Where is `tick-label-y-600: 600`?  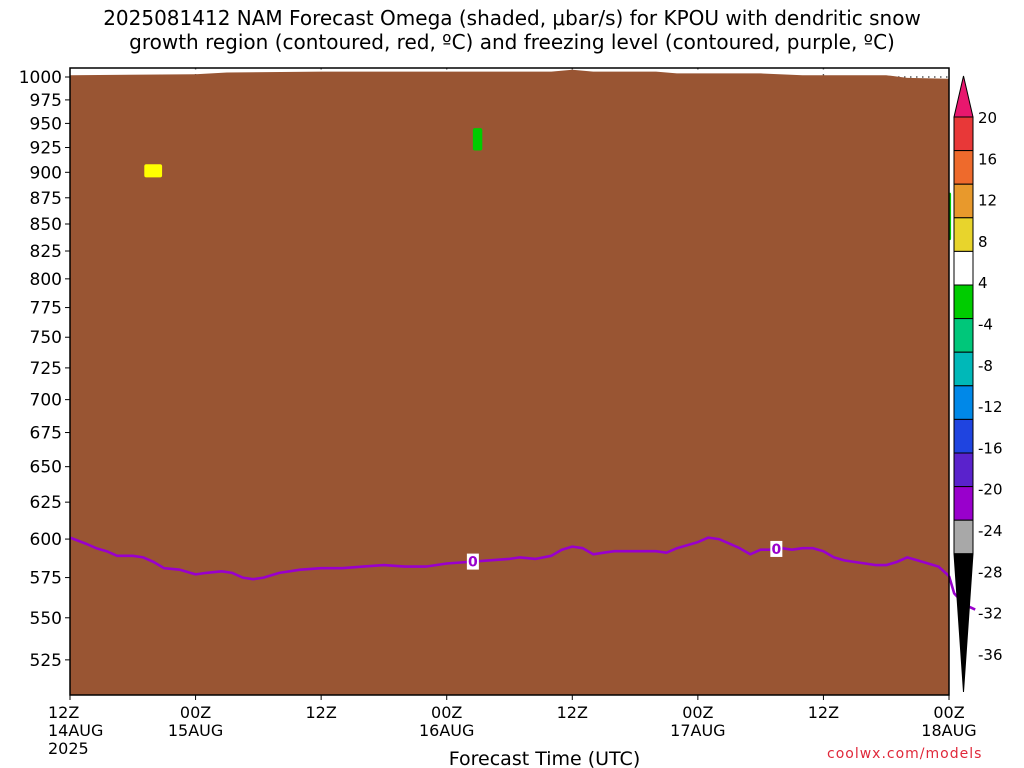 tick-label-y-600: 600 is located at coordinates (46, 540).